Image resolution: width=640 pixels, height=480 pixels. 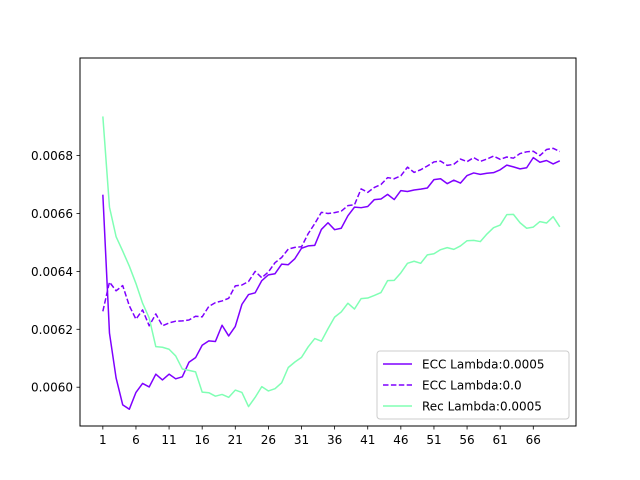 I want to click on x-tick-label: 26, so click(x=268, y=440).